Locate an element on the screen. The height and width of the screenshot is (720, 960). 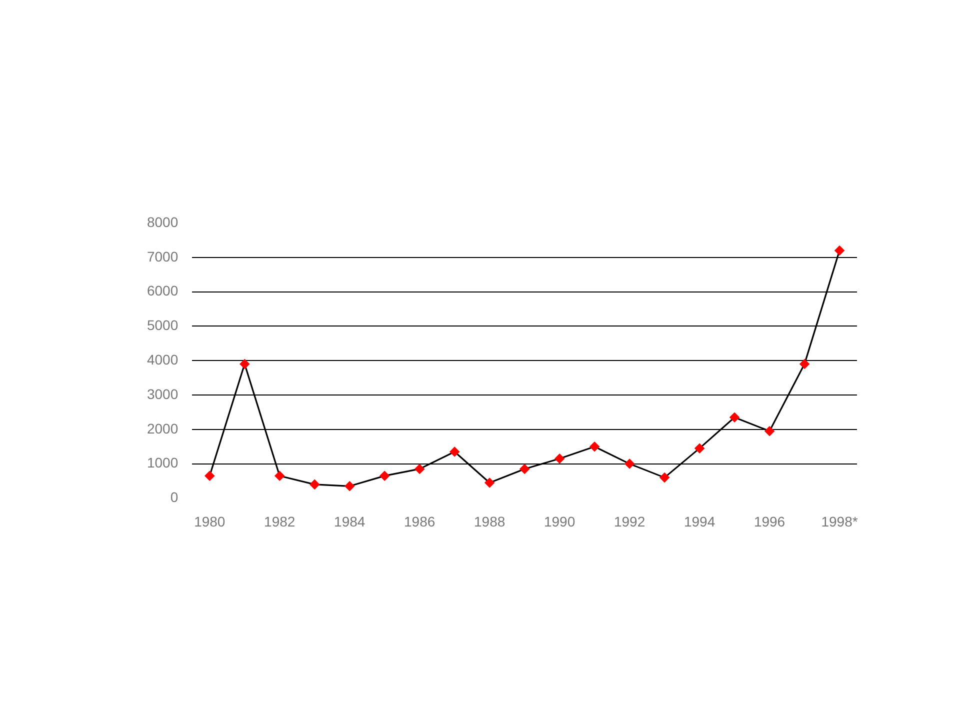
x-tick-label: 1982 is located at coordinates (280, 521).